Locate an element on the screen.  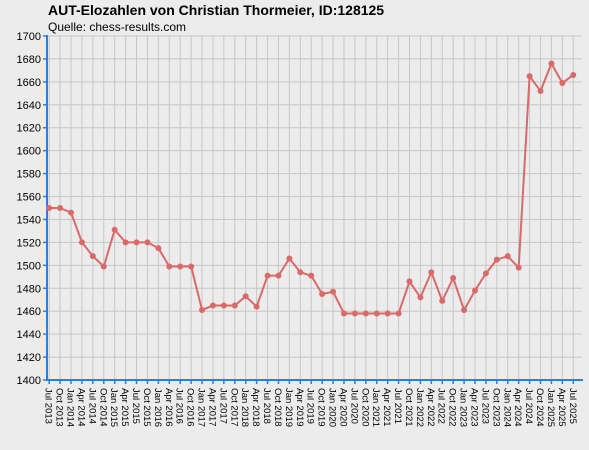
x-tick-label: Jul 2014 is located at coordinates (91, 406).